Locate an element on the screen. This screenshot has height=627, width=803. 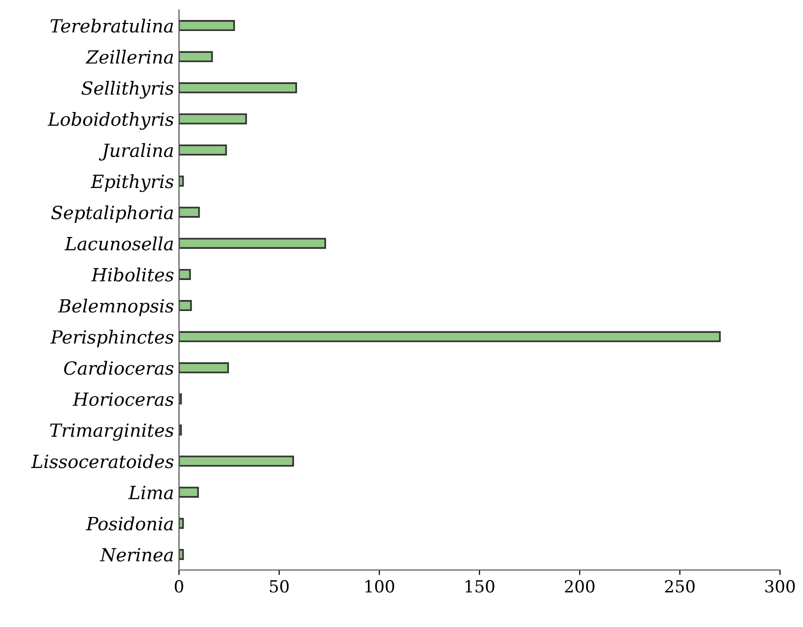
x-tick-label: 300 is located at coordinates (780, 586).